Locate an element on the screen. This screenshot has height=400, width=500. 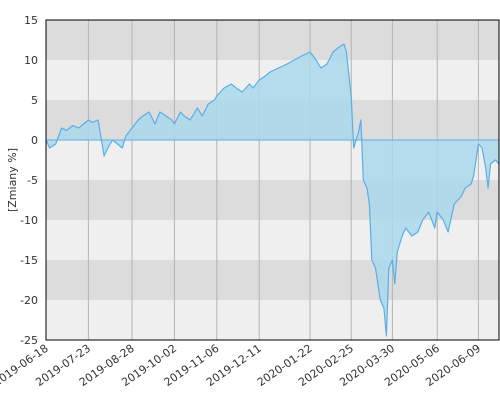
y-tick-labels: 15 10 5 0 -5 -10 -15 -20 -25 is located at coordinates (29, 180).